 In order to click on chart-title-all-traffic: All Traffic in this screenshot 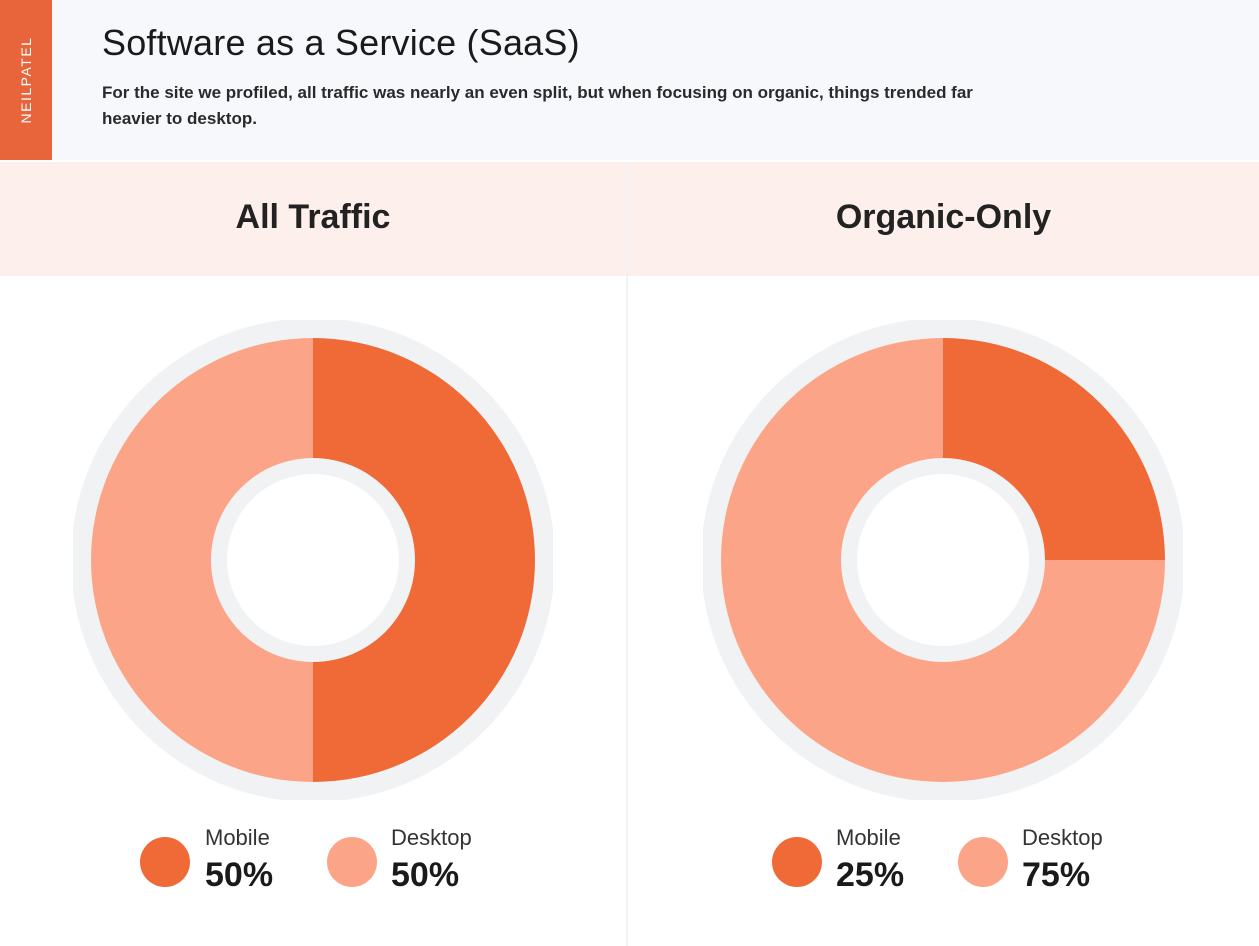, I will do `click(313, 217)`.